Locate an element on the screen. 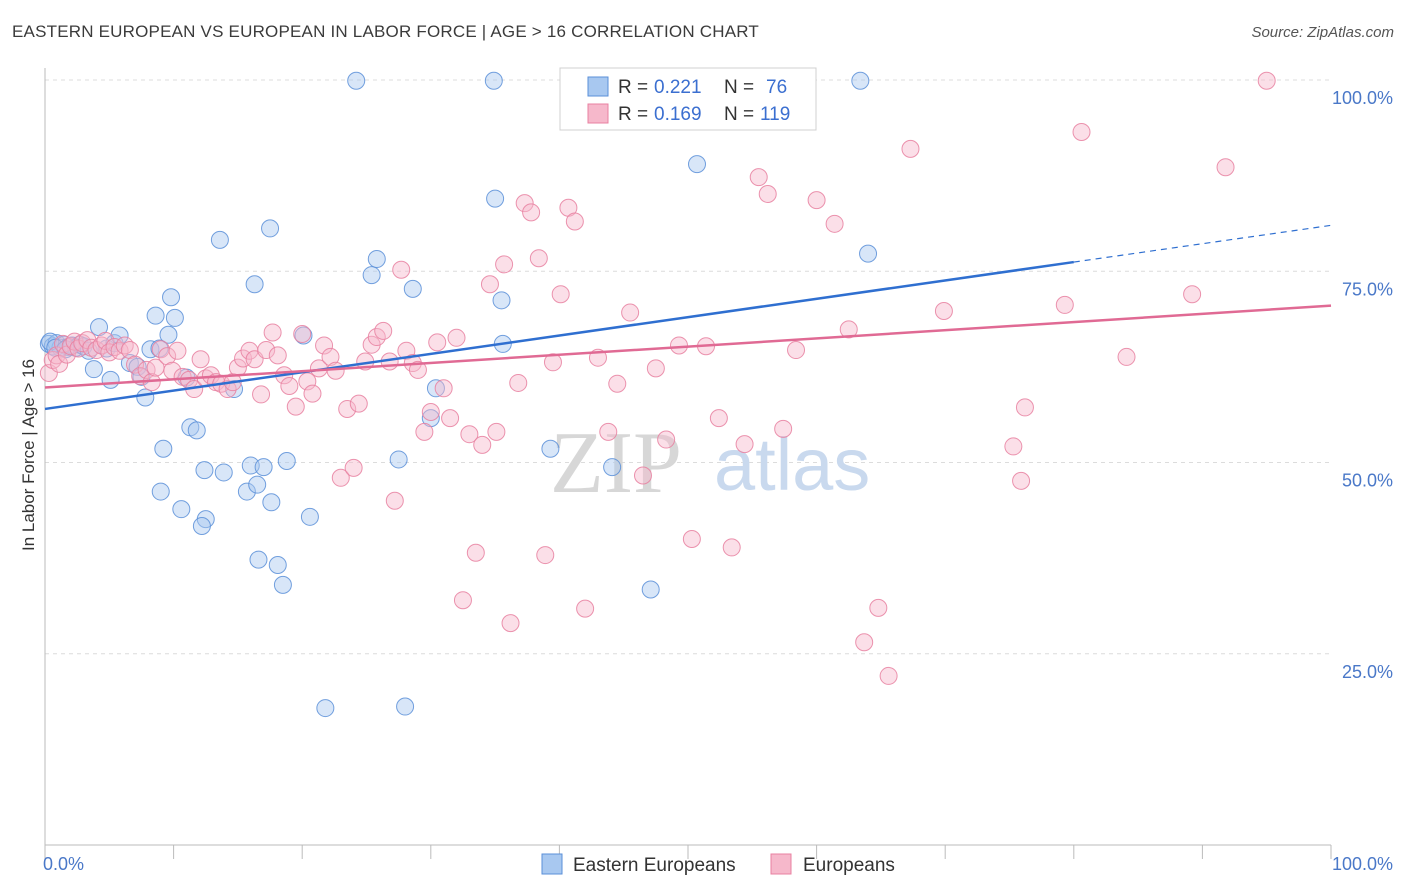 The width and height of the screenshot is (1406, 892). y-tick-label-25: 25.0% is located at coordinates (1367, 672).